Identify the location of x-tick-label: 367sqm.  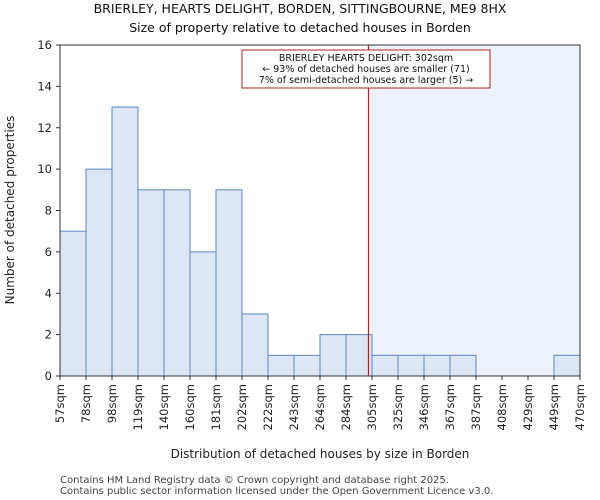
(450, 407).